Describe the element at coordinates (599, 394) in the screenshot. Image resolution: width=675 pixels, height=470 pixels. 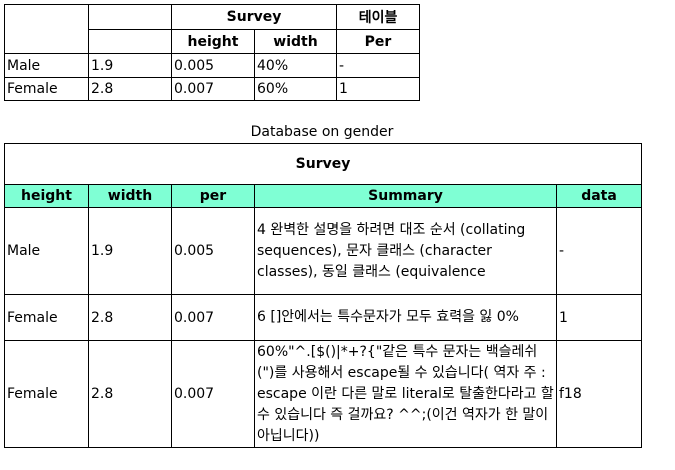
I see `cell: f18` at that location.